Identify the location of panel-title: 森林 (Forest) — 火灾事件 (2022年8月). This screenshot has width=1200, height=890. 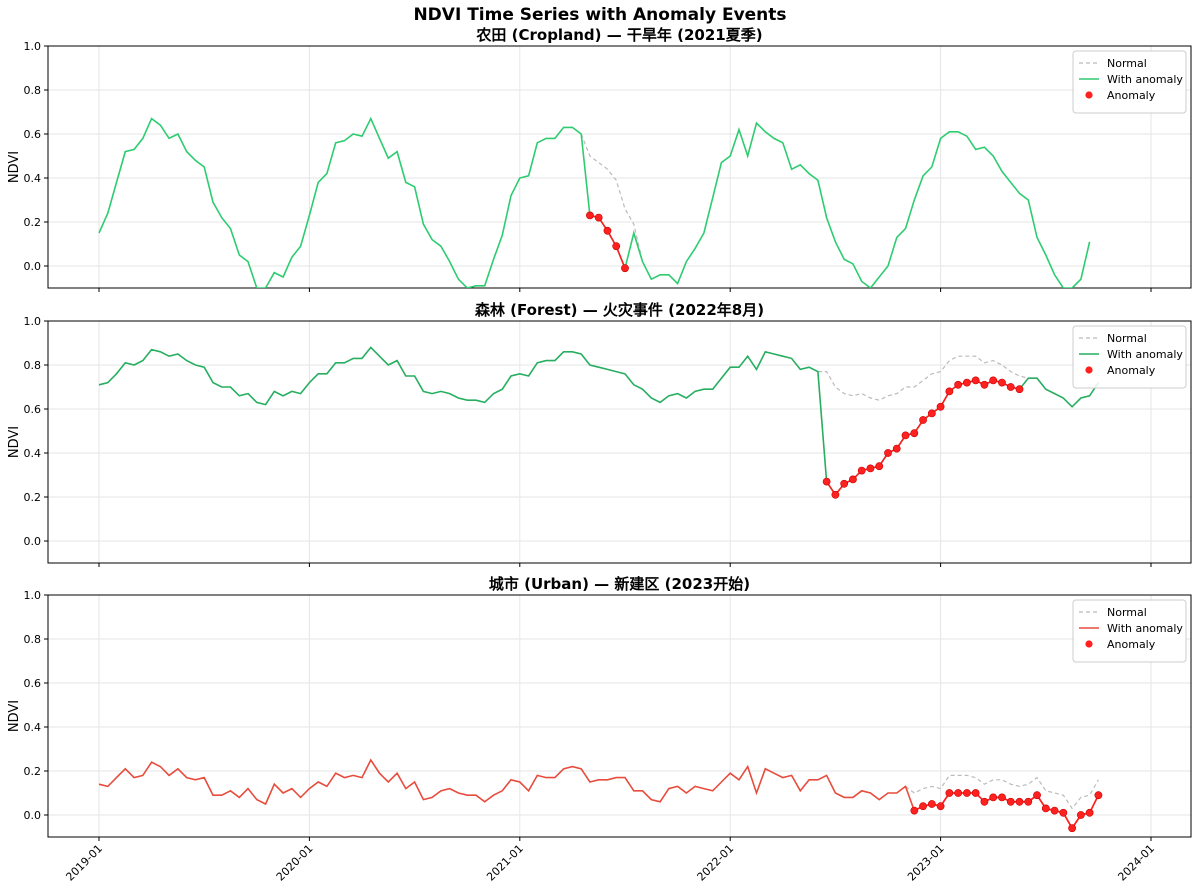
(619, 310).